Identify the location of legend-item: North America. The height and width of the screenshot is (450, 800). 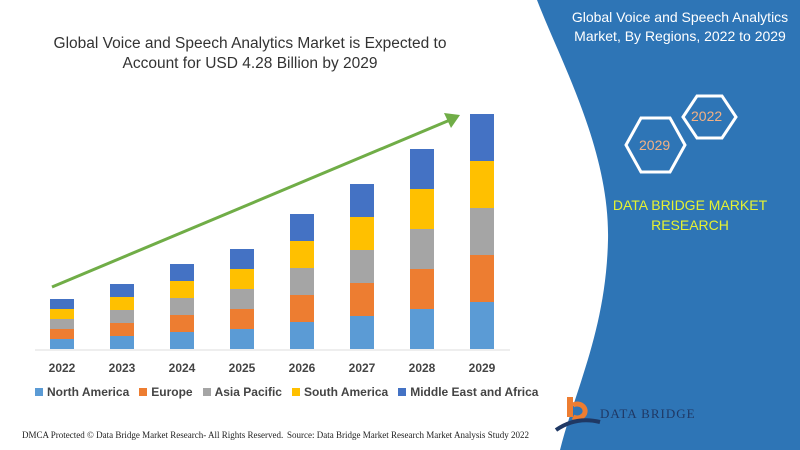
(82, 392).